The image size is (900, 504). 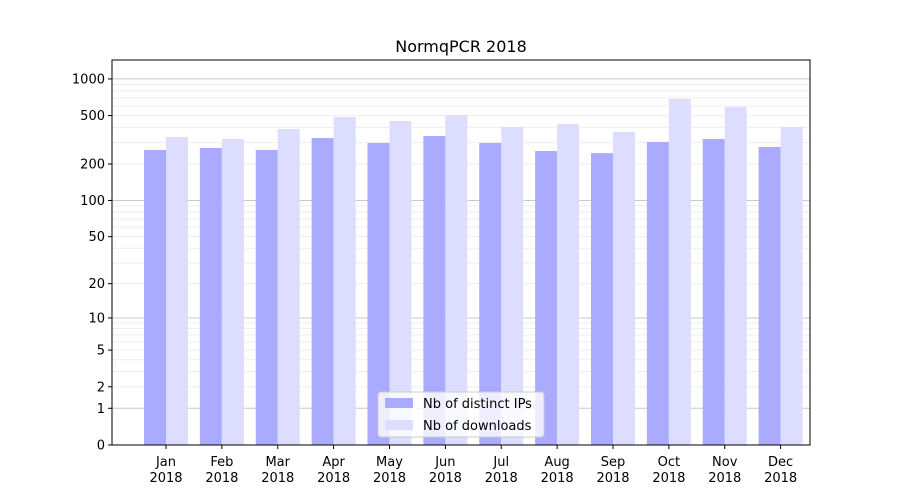 I want to click on y-tick-label: 5, so click(x=101, y=351).